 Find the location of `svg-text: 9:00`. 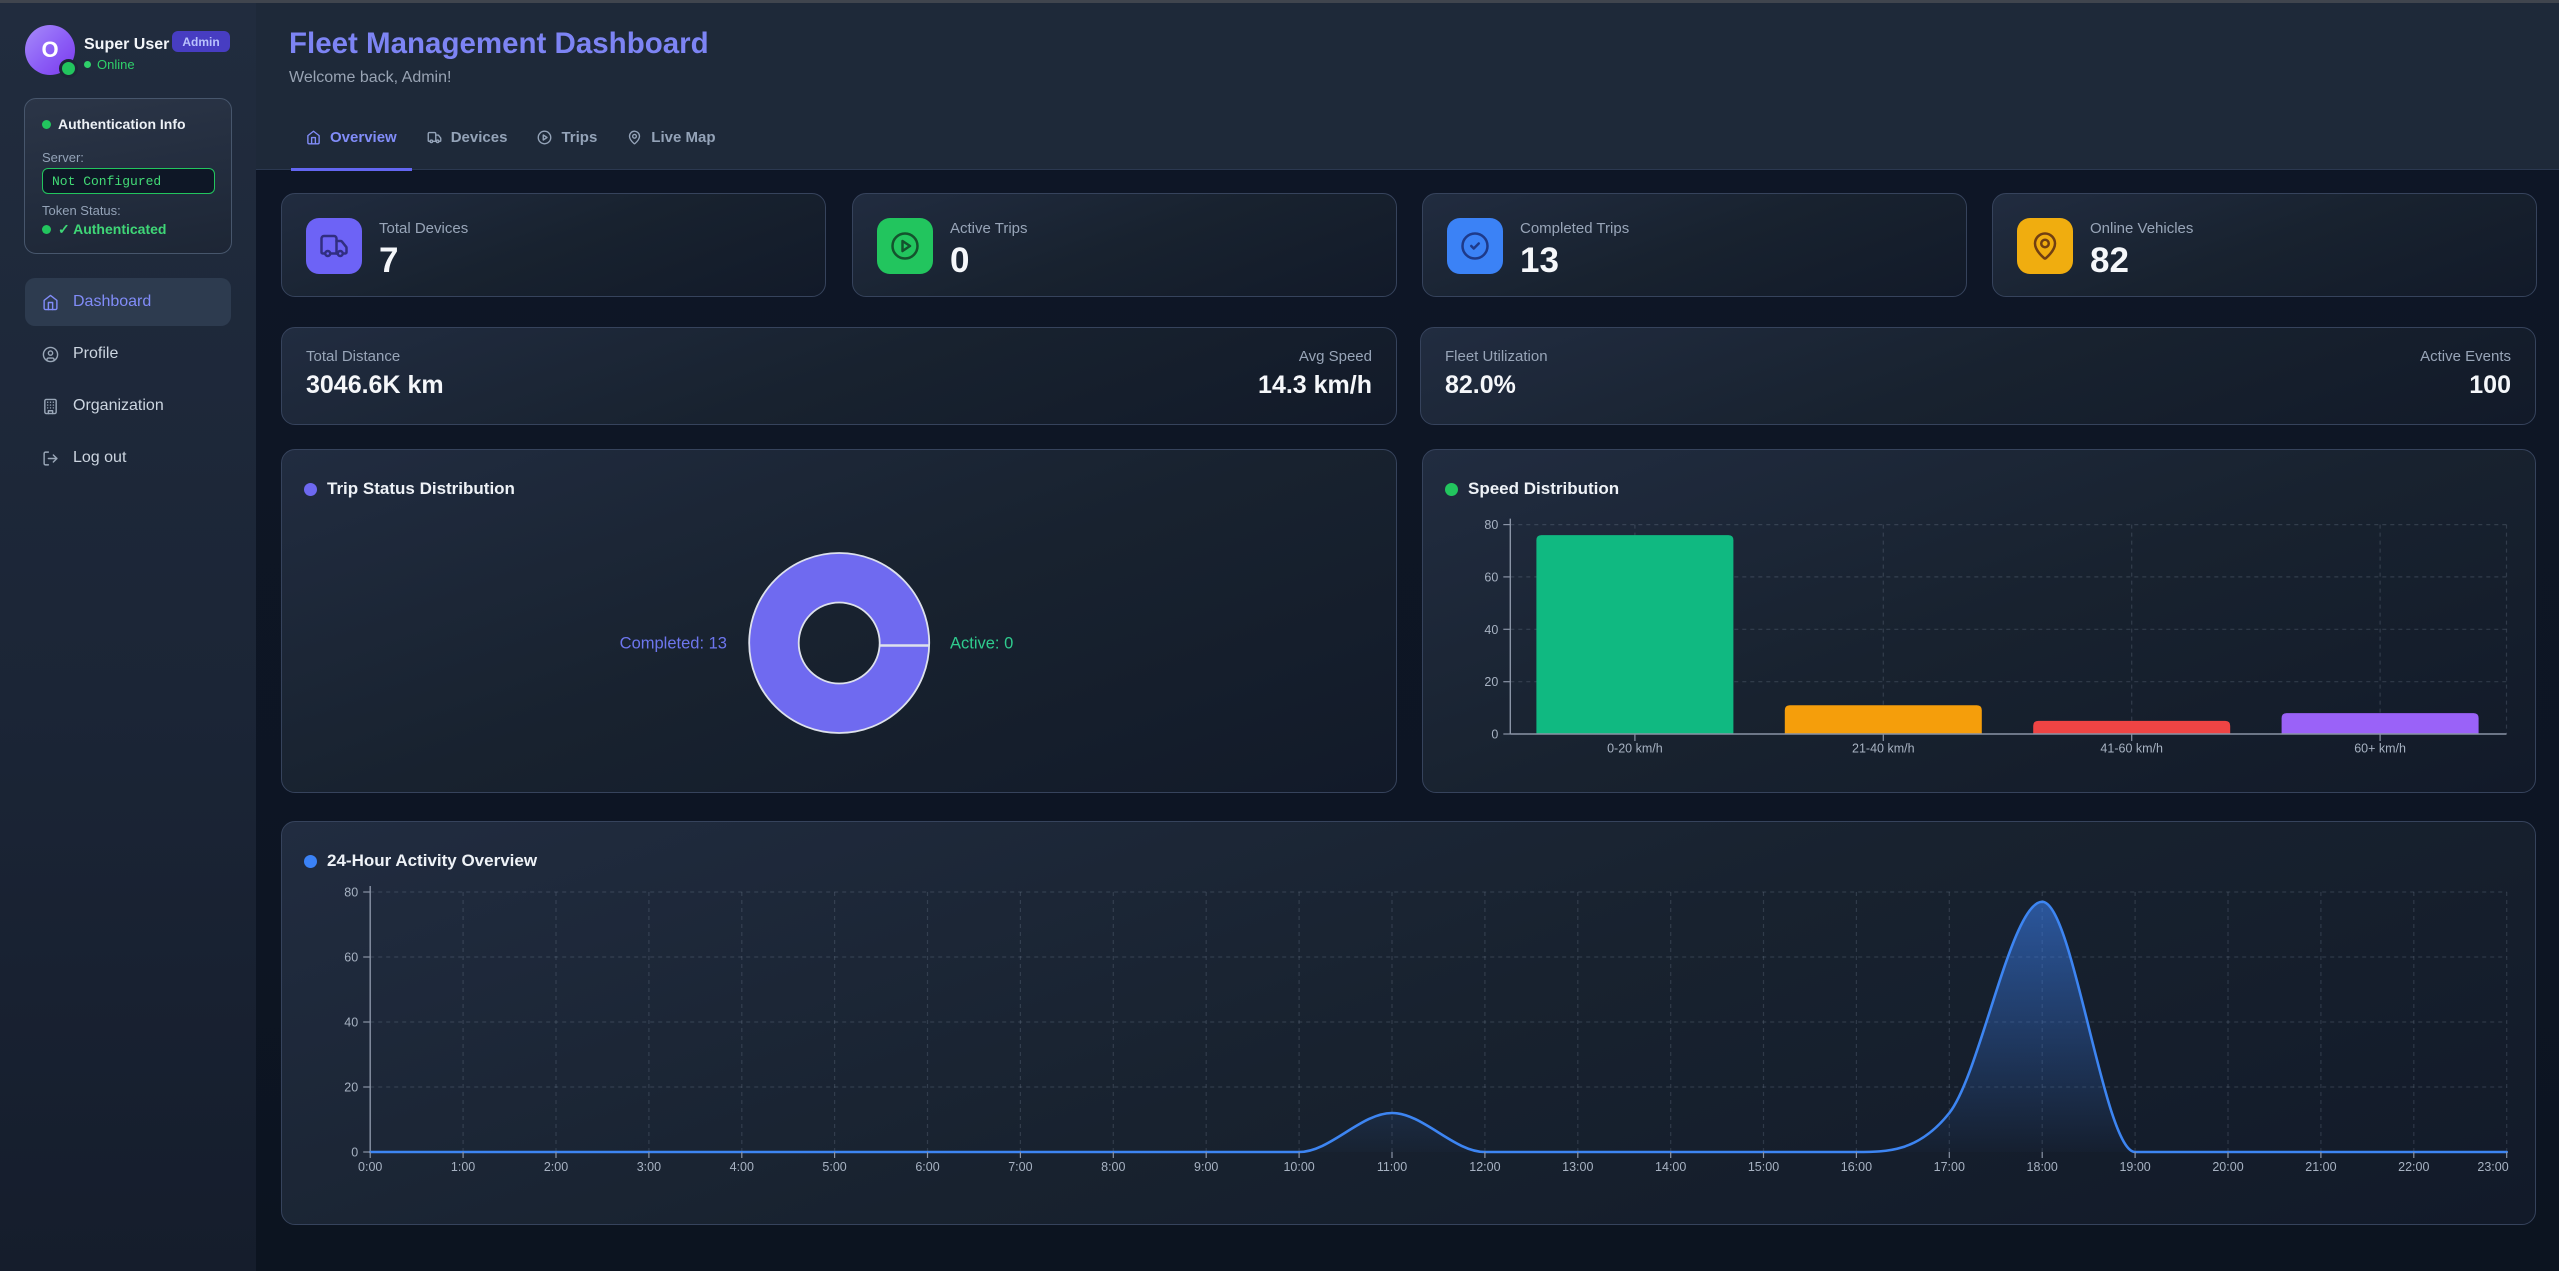

svg-text: 9:00 is located at coordinates (1206, 1167).